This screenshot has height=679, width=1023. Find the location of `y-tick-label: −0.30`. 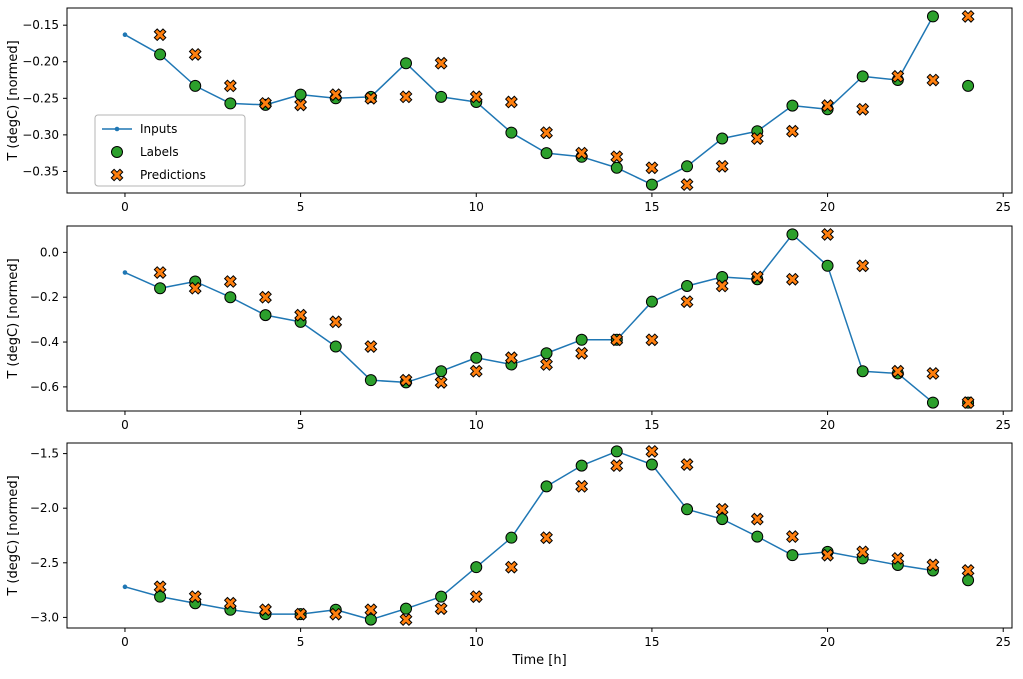

y-tick-label: −0.30 is located at coordinates (40, 135).